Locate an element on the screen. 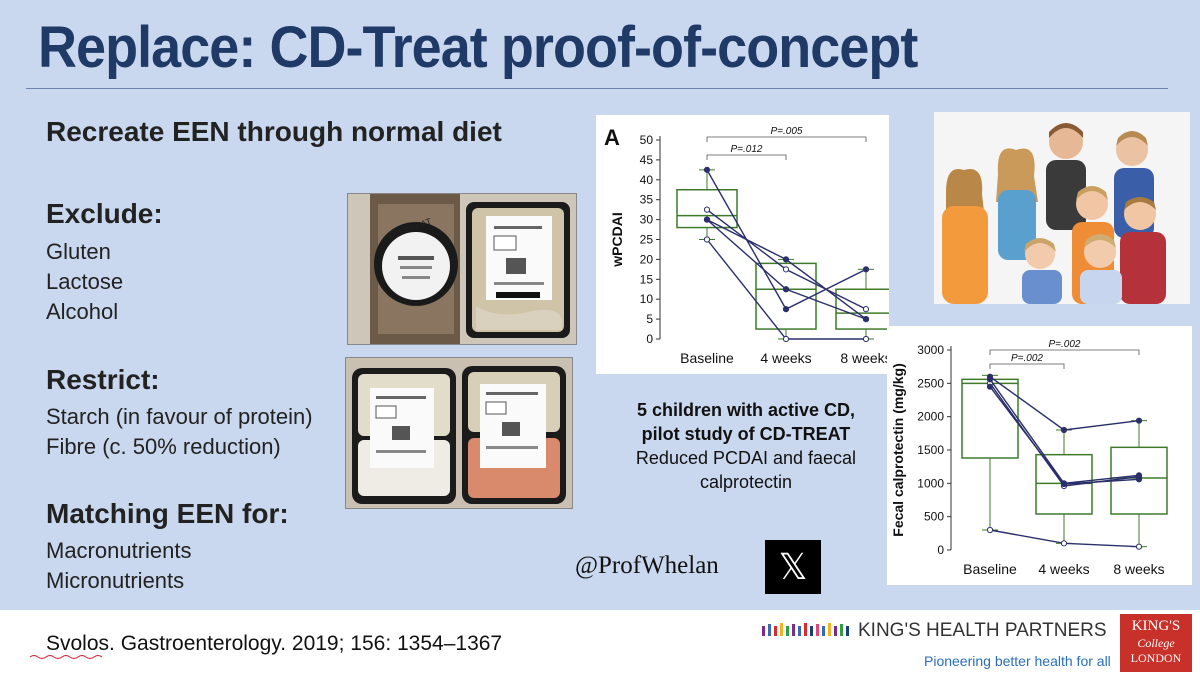 This screenshot has width=1200, height=676. slide-title: Replace: CD-Treat proof-of-concept is located at coordinates (478, 47).